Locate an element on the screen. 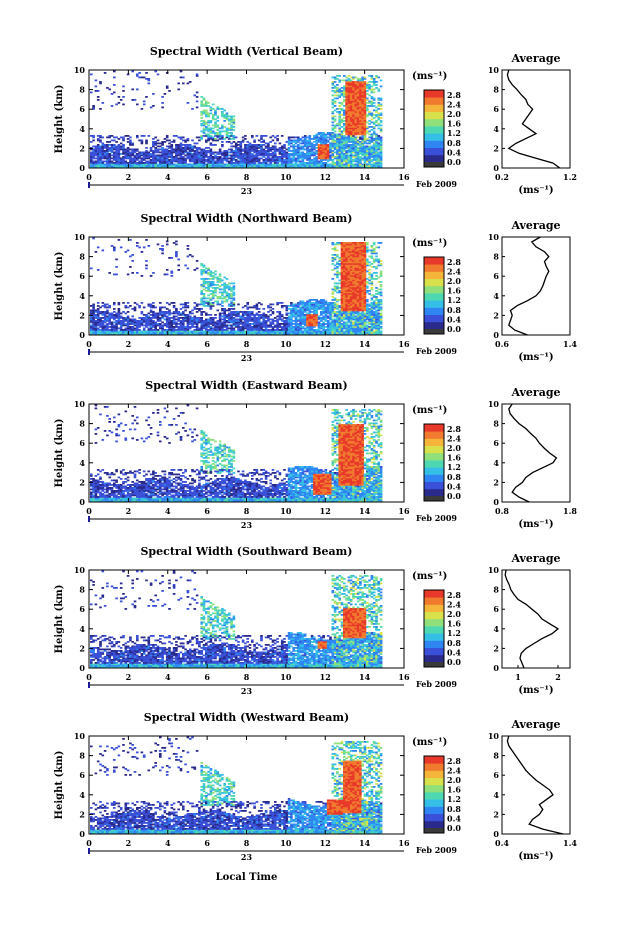  colorbar-segment is located at coordinates (434, 156).